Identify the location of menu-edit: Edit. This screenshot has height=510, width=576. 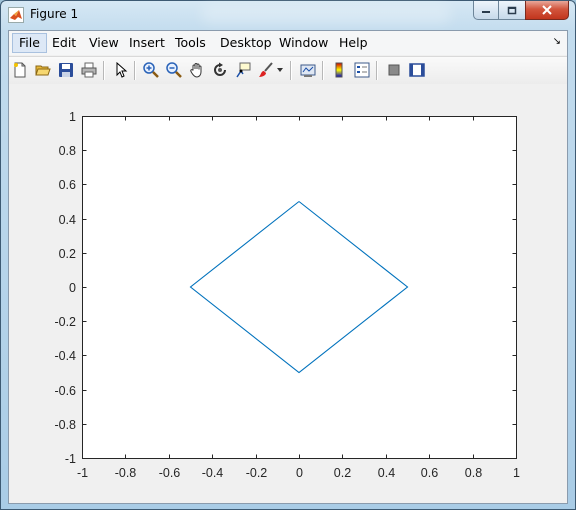
(64, 42).